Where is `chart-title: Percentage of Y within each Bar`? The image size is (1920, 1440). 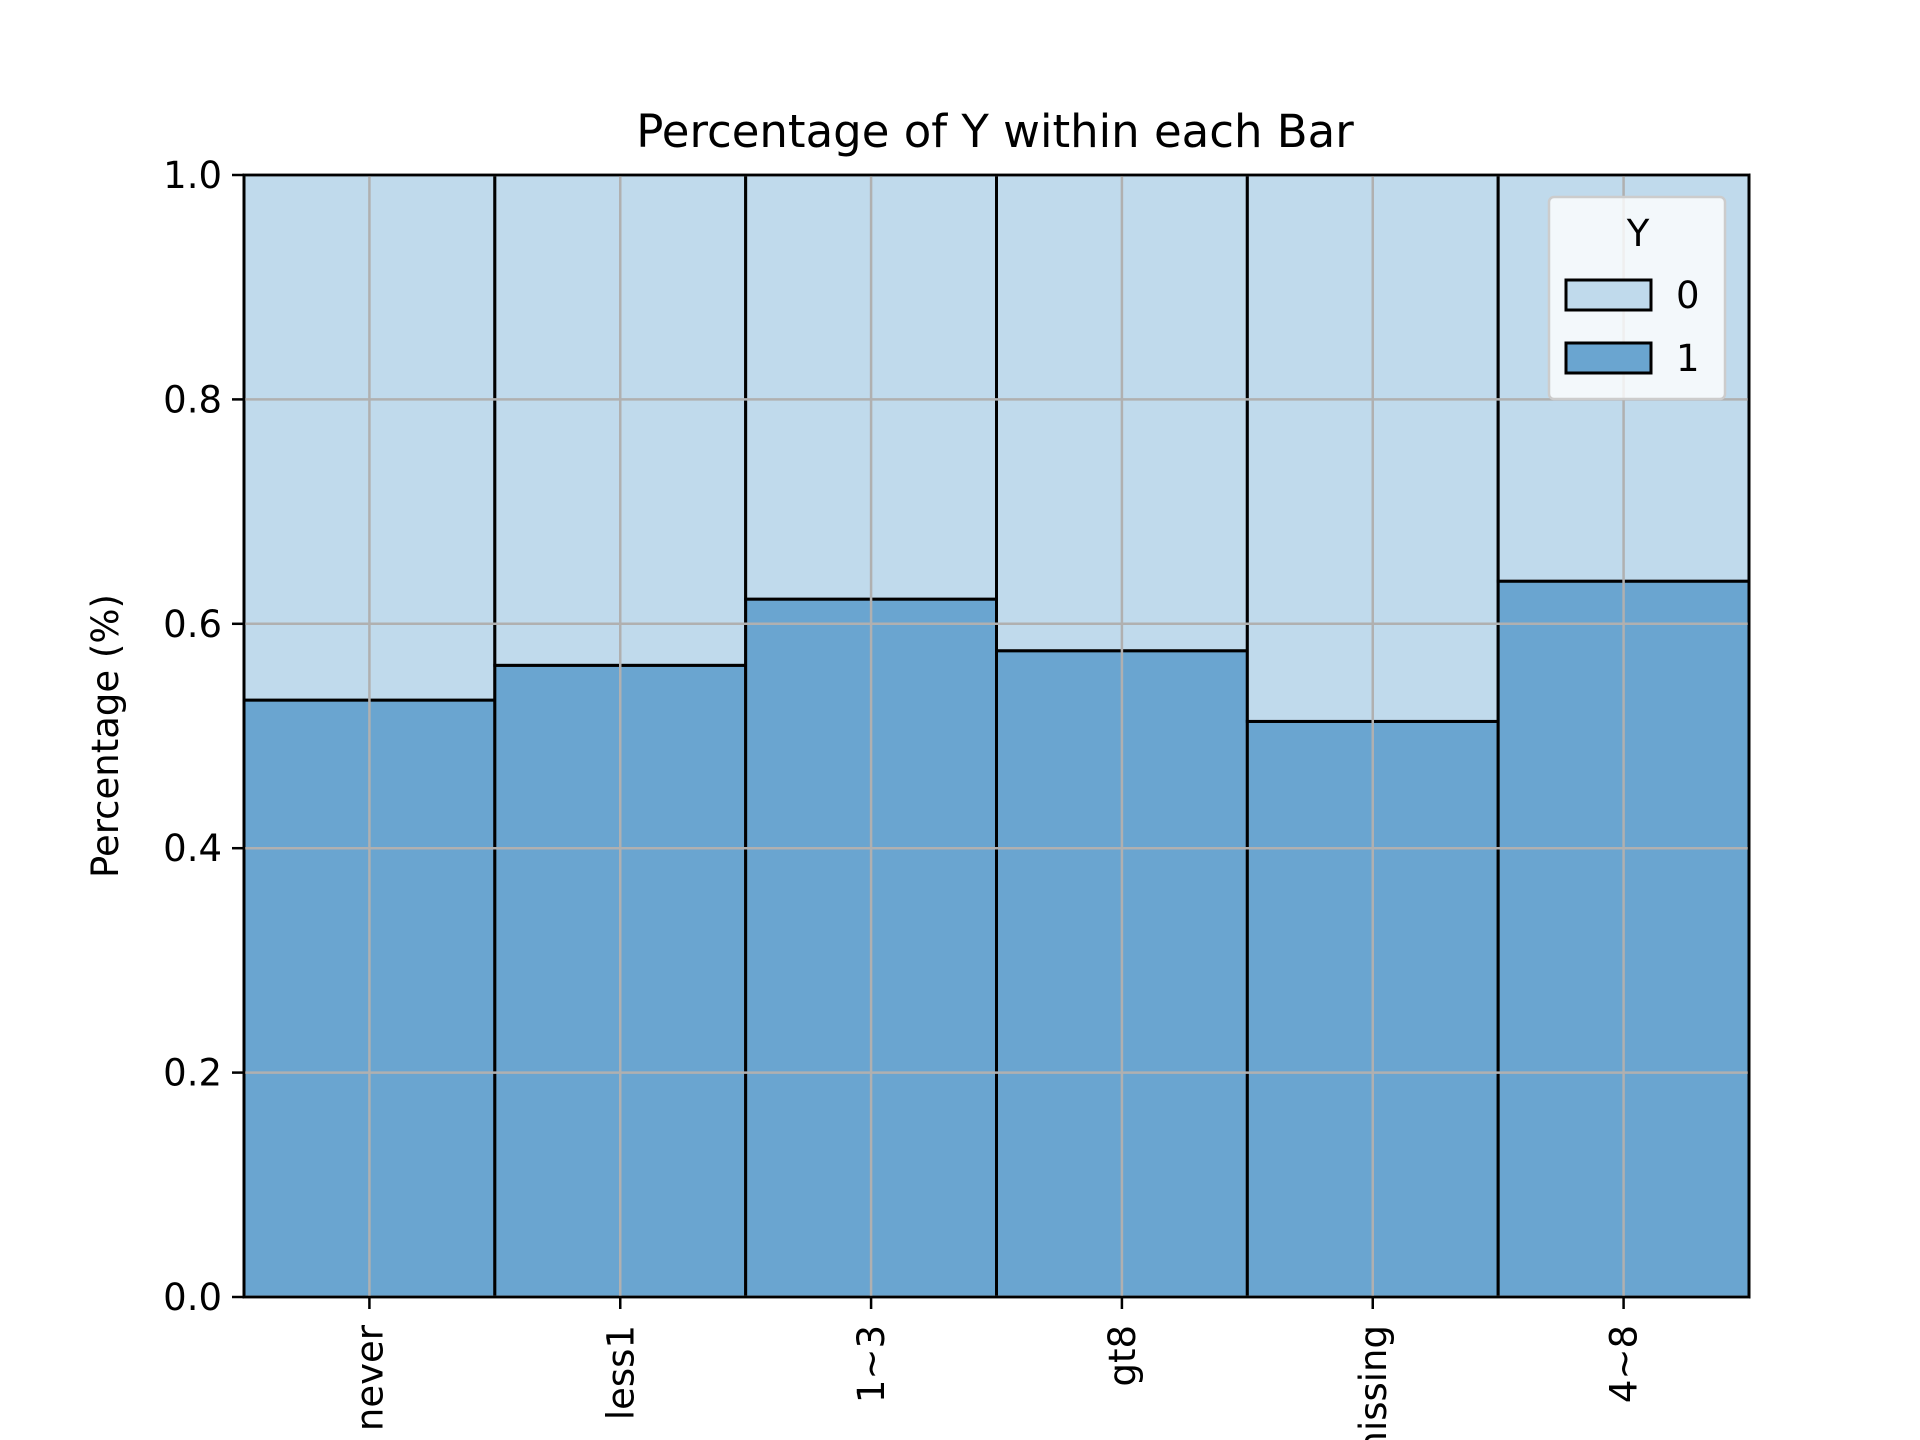 chart-title: Percentage of Y within each Bar is located at coordinates (995, 131).